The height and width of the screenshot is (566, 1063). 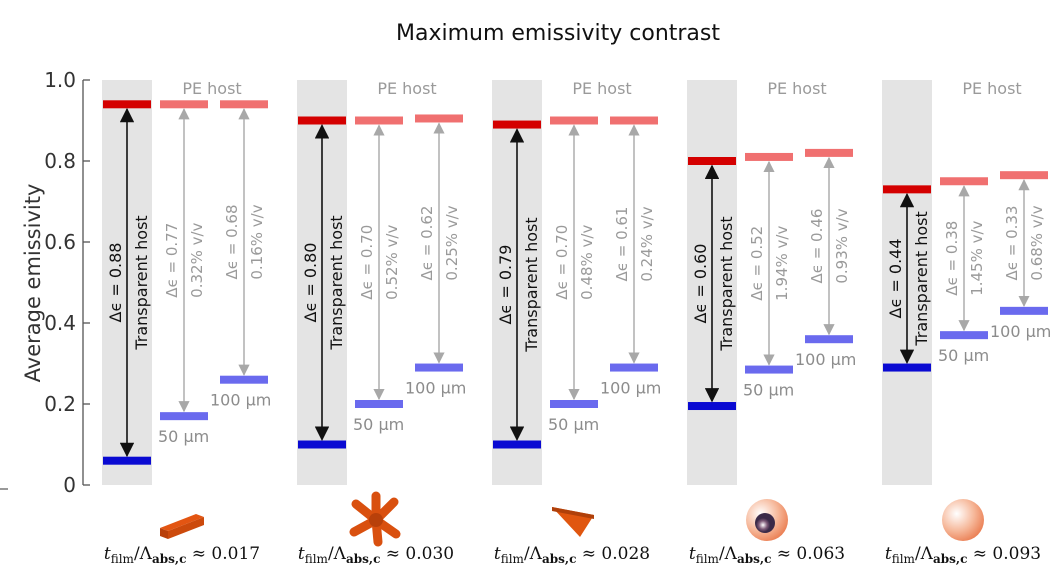 What do you see at coordinates (427, 243) in the screenshot?
I see `pe-delta-label: Δϵ = 0.62` at bounding box center [427, 243].